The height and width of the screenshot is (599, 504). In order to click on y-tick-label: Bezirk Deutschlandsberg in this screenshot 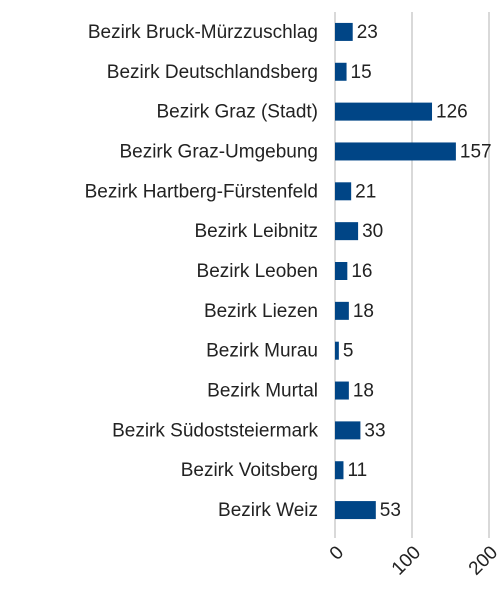, I will do `click(212, 72)`.